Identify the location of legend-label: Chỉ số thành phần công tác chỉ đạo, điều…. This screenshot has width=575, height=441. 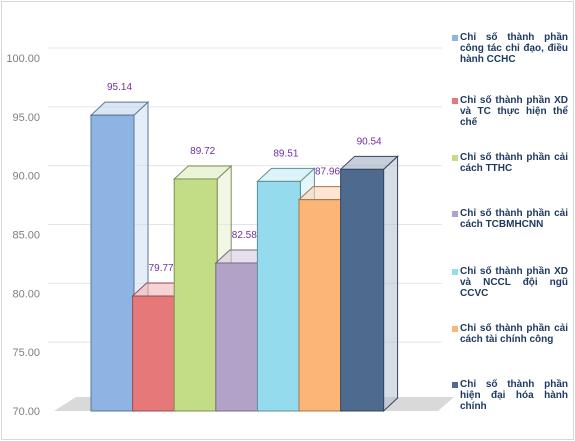
(514, 48).